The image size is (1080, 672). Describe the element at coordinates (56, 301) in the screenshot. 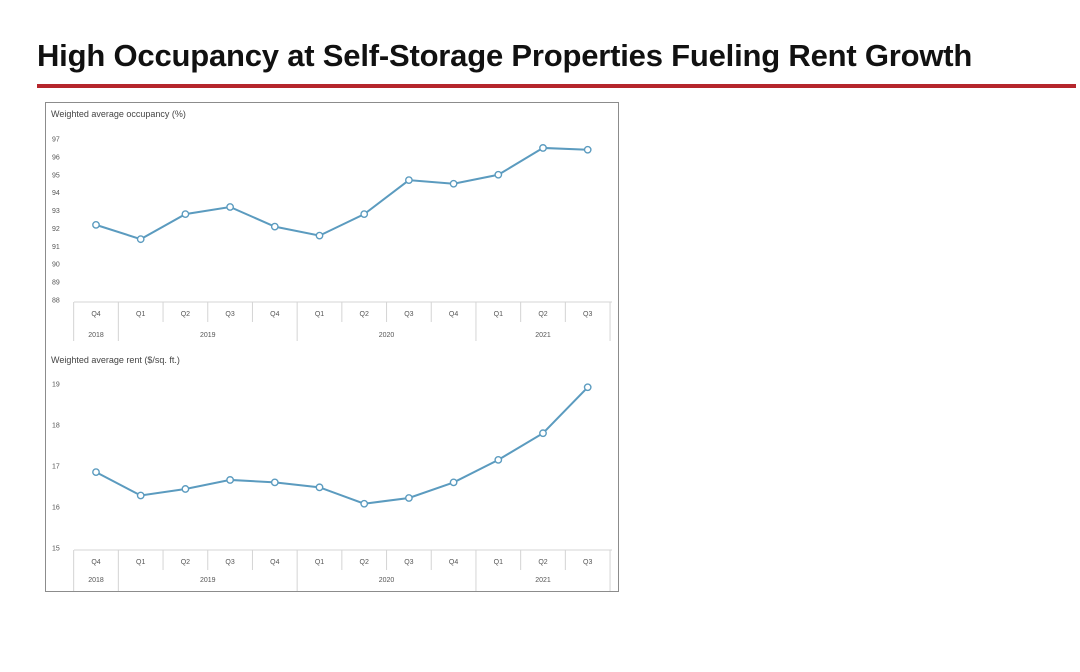

I see `y-tick-label: 88` at that location.